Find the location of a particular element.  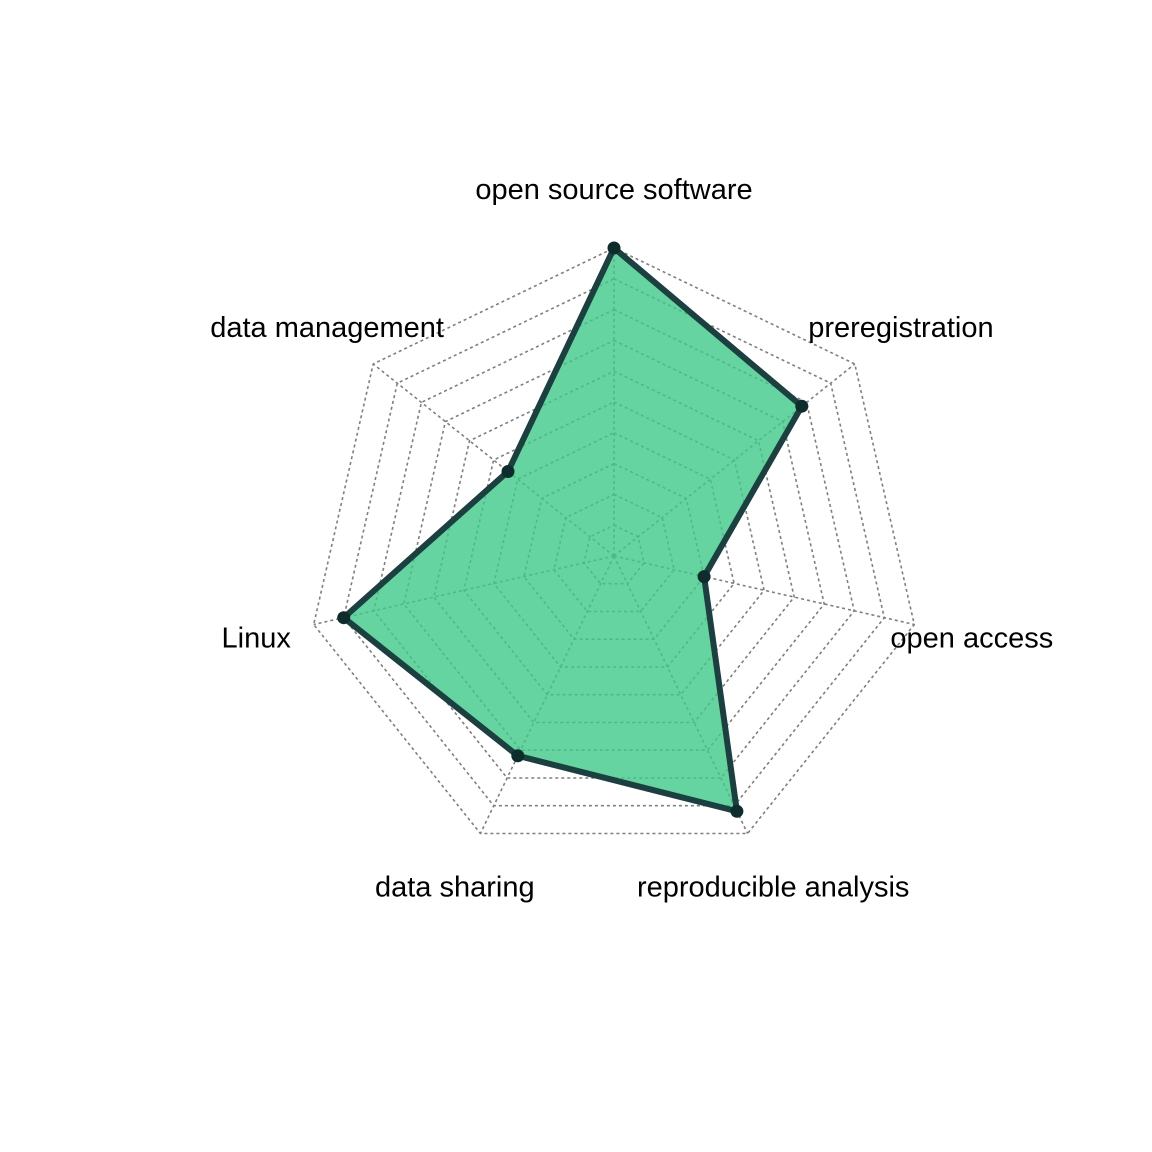

axis-label: Linux is located at coordinates (257, 639).